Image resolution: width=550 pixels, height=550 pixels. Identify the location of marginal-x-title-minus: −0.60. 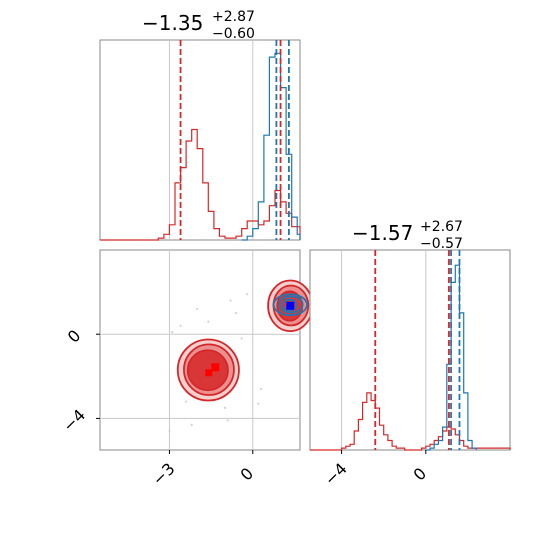
(233, 34).